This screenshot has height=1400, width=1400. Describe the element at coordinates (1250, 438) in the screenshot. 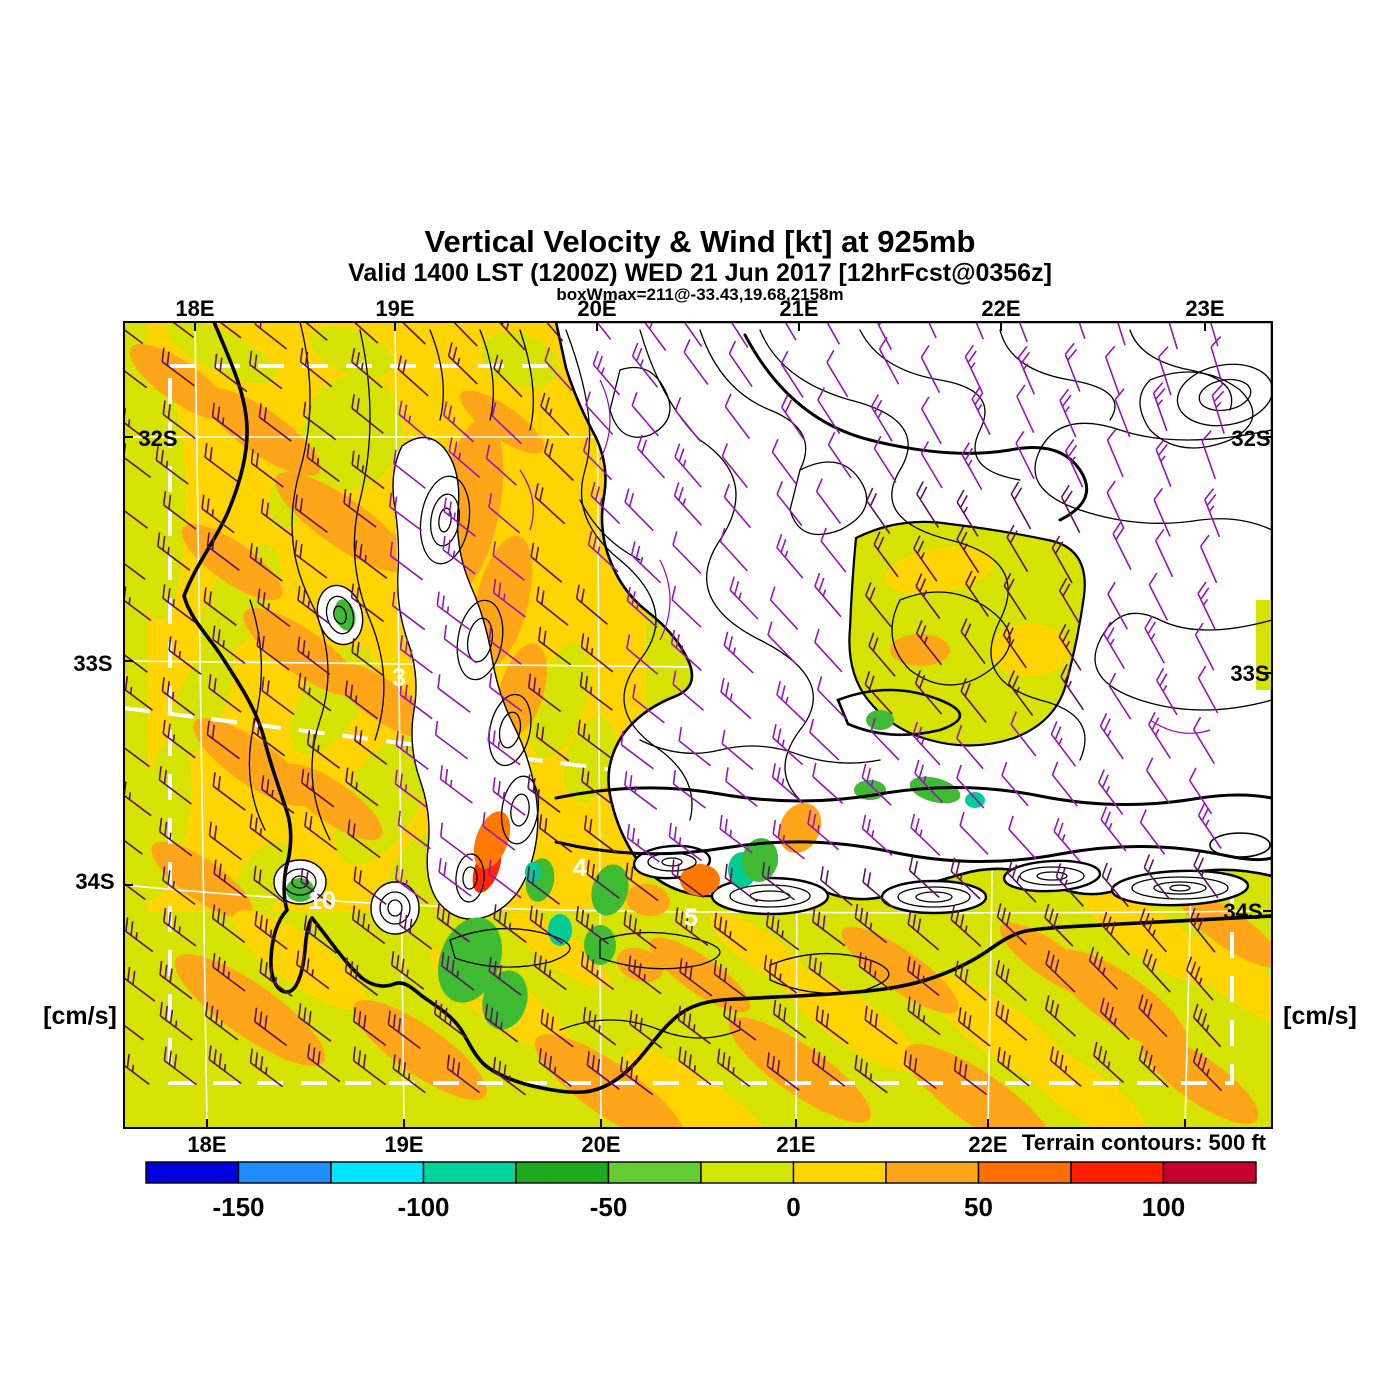

I see `right-axis-label-32s: 32S` at that location.